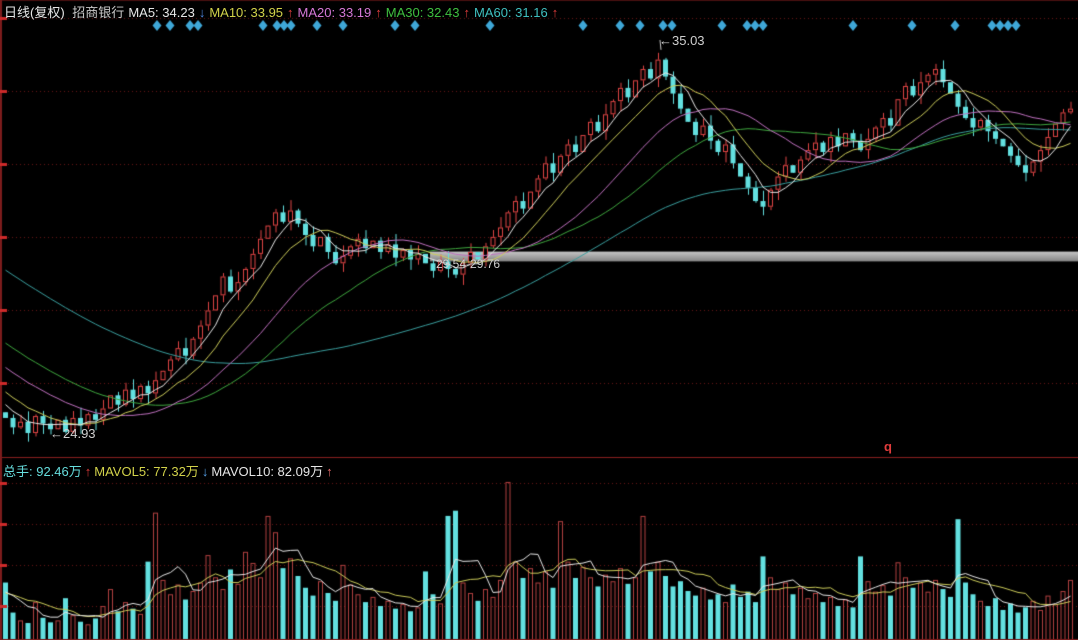  What do you see at coordinates (468, 264) in the screenshot?
I see `support-band-label: 29.54-29.76` at bounding box center [468, 264].